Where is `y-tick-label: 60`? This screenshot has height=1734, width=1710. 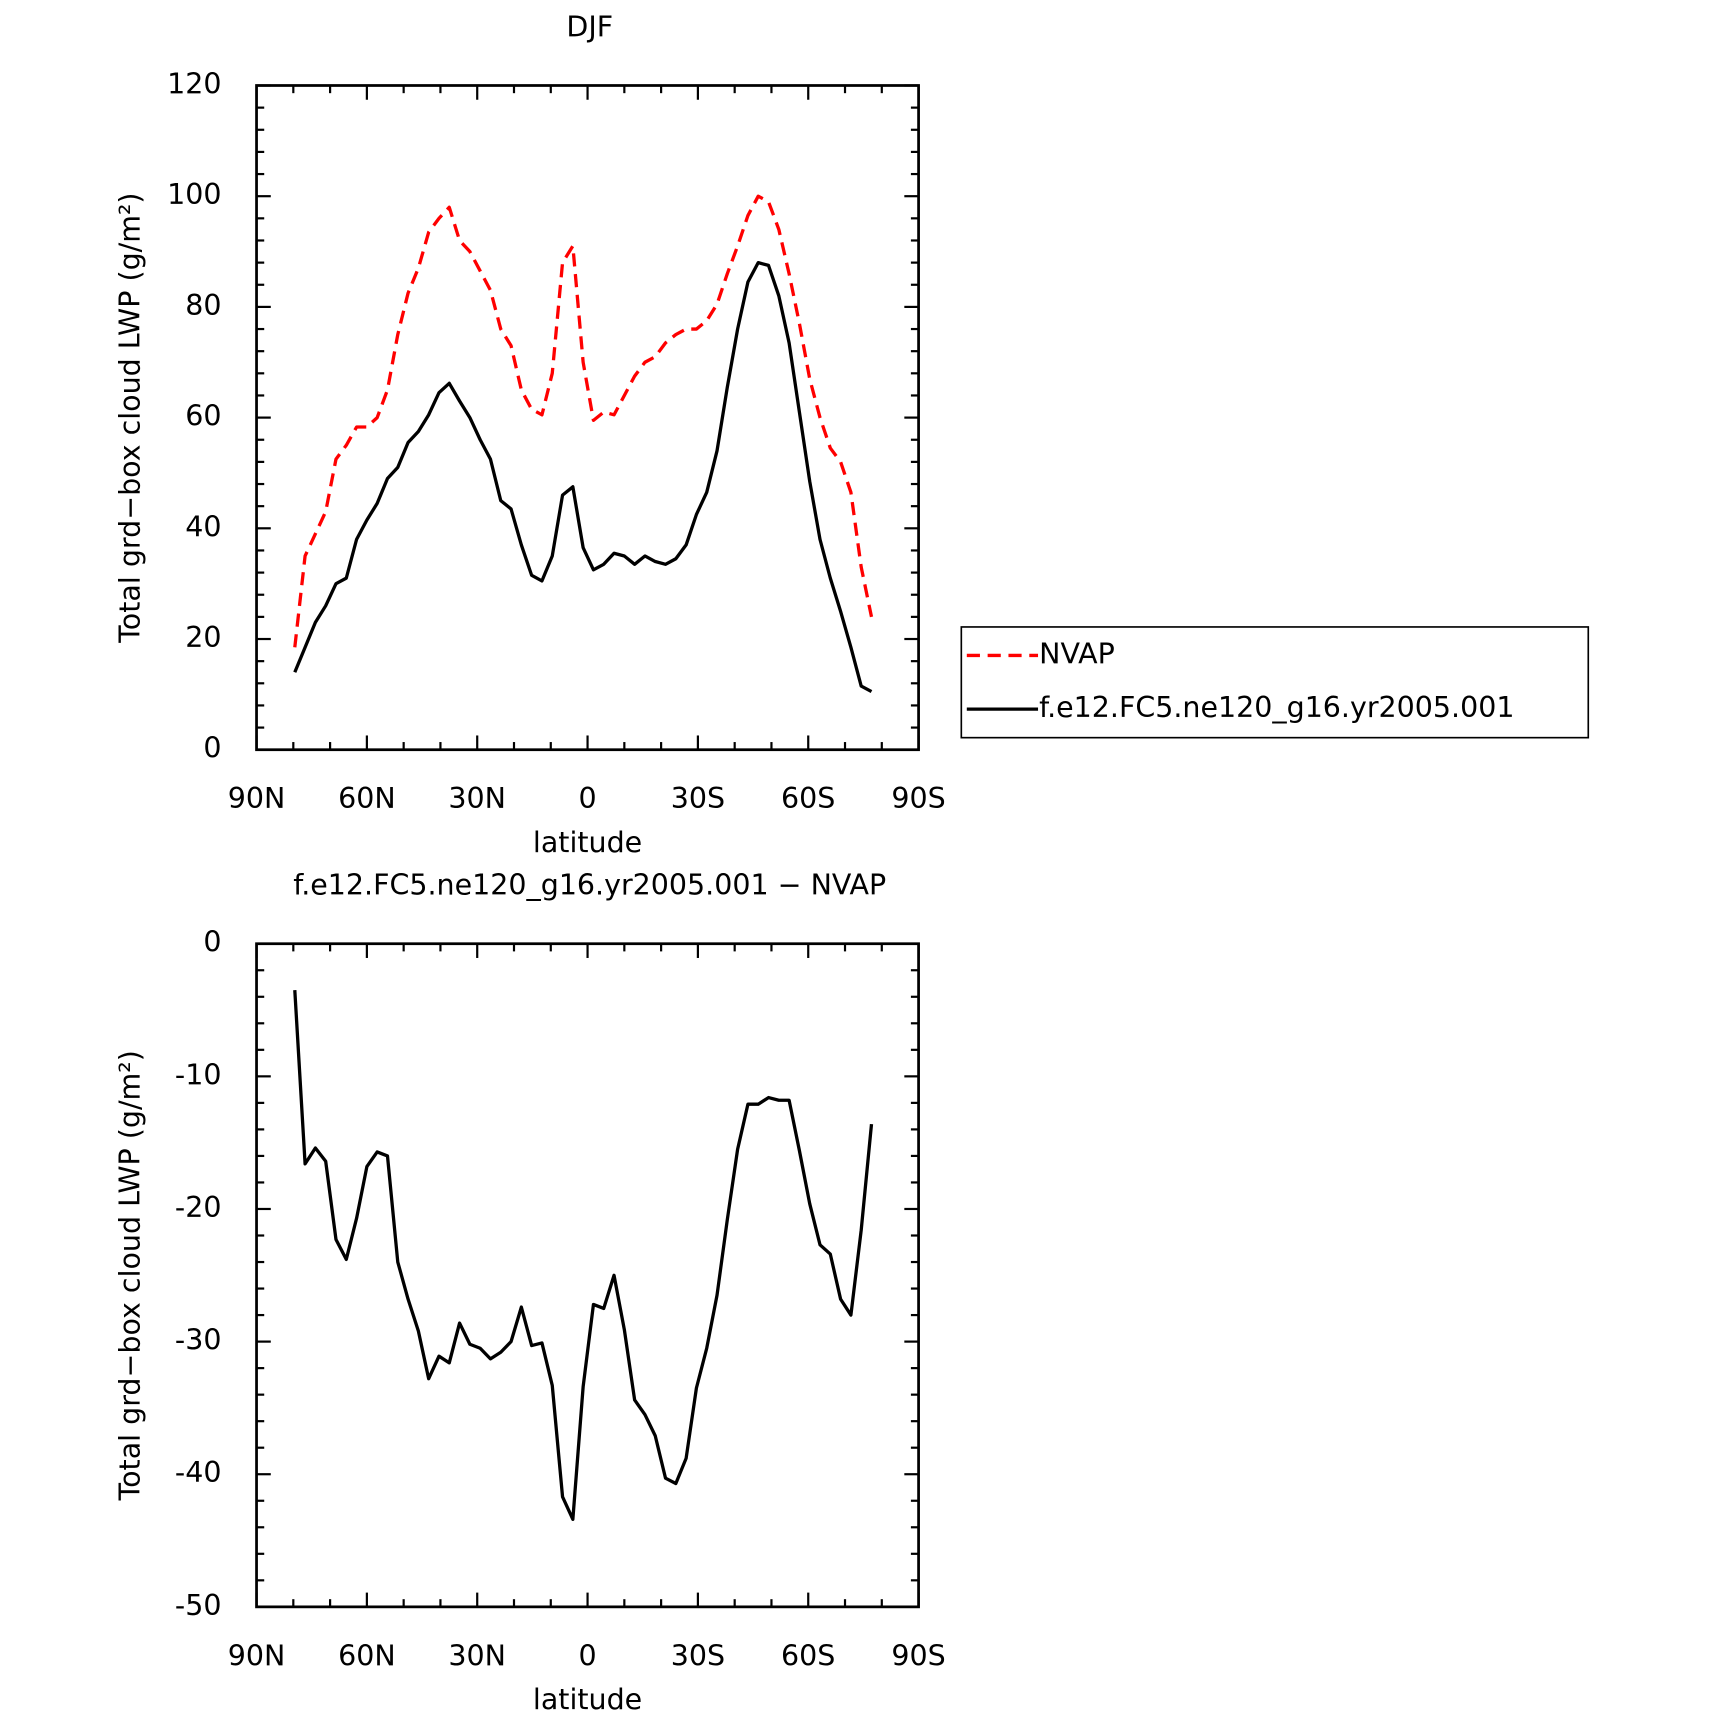 y-tick-label: 60 is located at coordinates (203, 416).